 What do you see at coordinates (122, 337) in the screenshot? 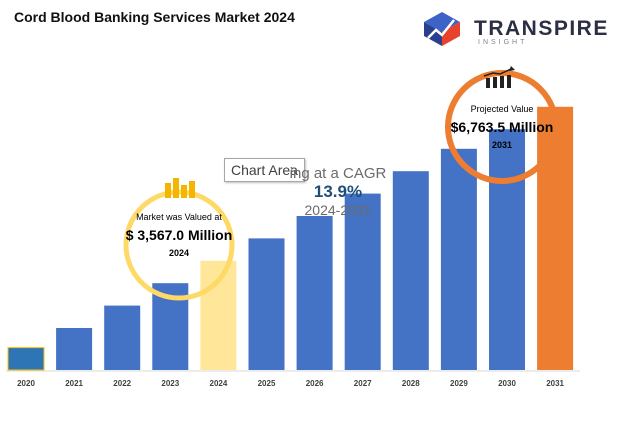
I see `bar-2022` at bounding box center [122, 337].